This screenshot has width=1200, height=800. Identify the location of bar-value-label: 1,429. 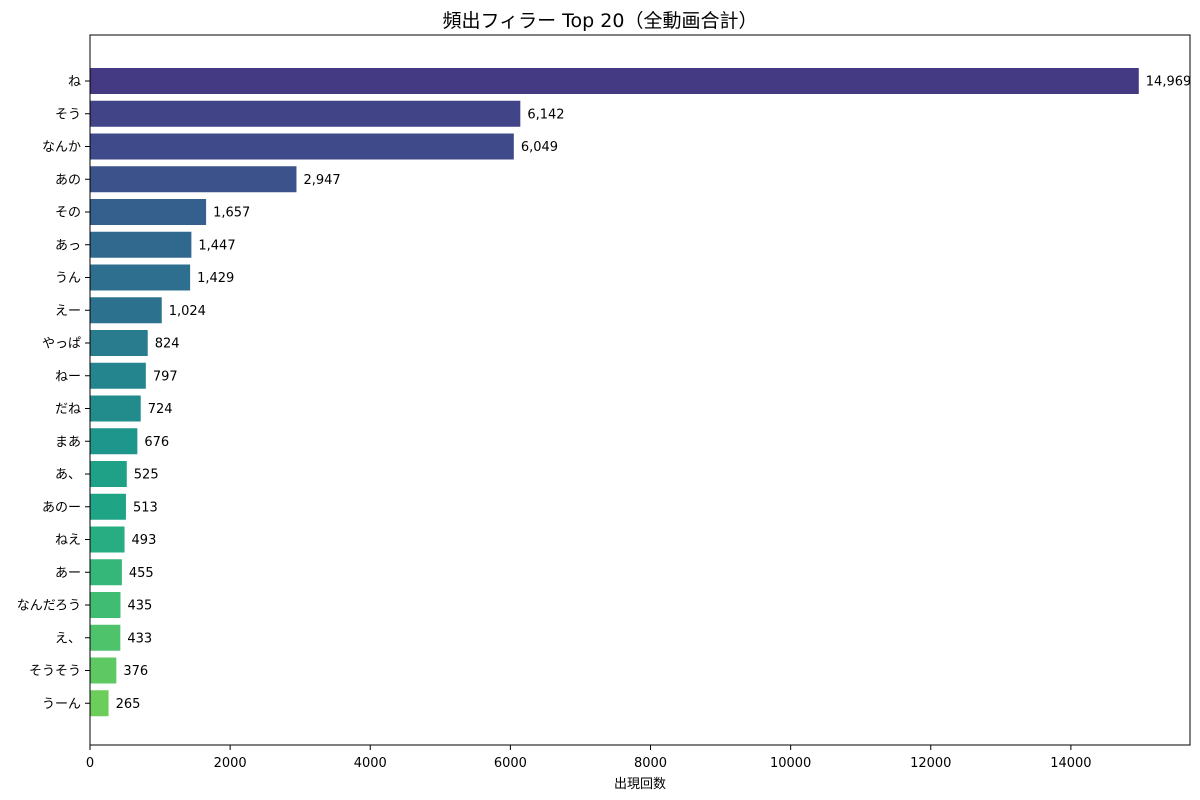
(215, 278).